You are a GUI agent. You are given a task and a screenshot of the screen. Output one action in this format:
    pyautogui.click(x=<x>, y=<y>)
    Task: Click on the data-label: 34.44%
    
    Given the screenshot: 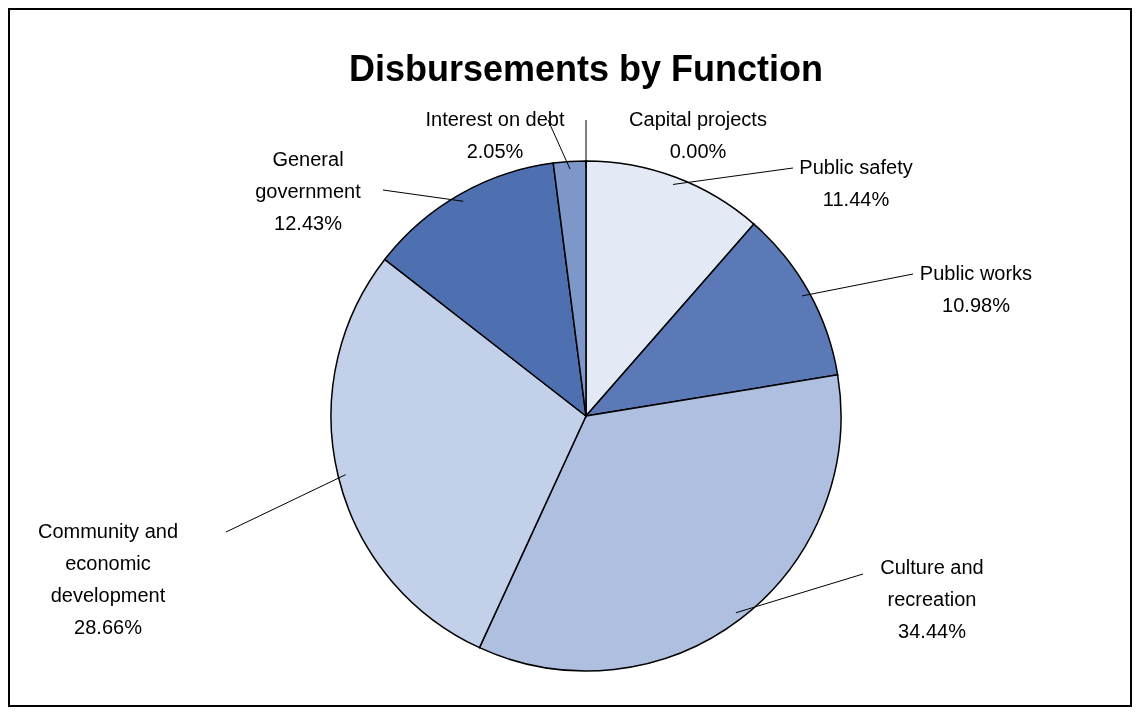 What is the action you would take?
    pyautogui.click(x=932, y=631)
    